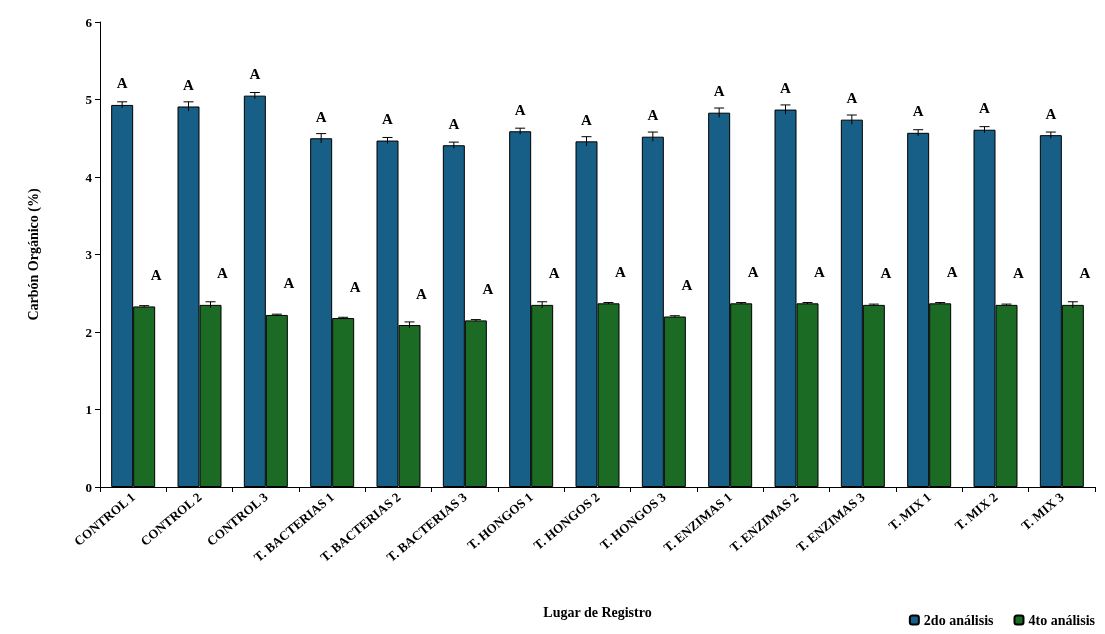 Image resolution: width=1105 pixels, height=634 pixels. Describe the element at coordinates (88, 332) in the screenshot. I see `y-tick-label: 2` at that location.